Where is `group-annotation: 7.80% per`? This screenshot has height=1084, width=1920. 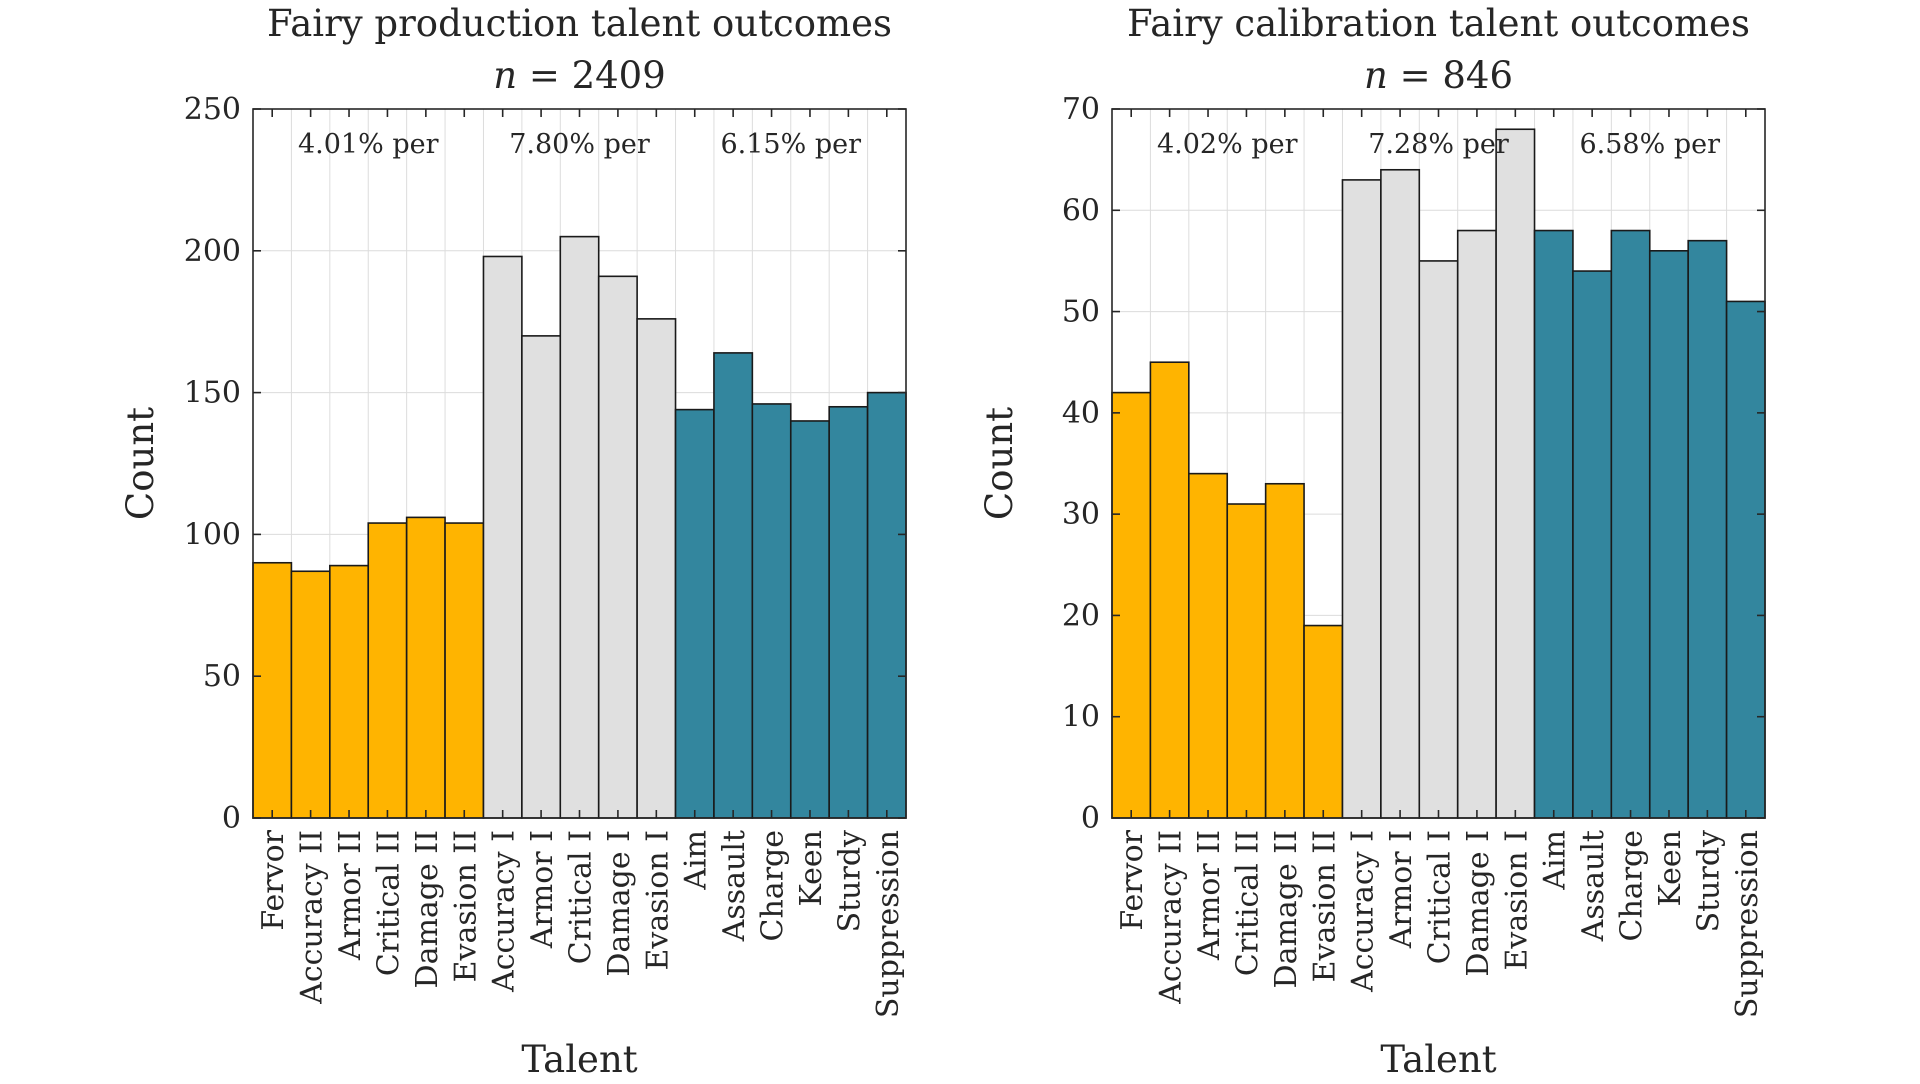
group-annotation: 7.80% per is located at coordinates (579, 144).